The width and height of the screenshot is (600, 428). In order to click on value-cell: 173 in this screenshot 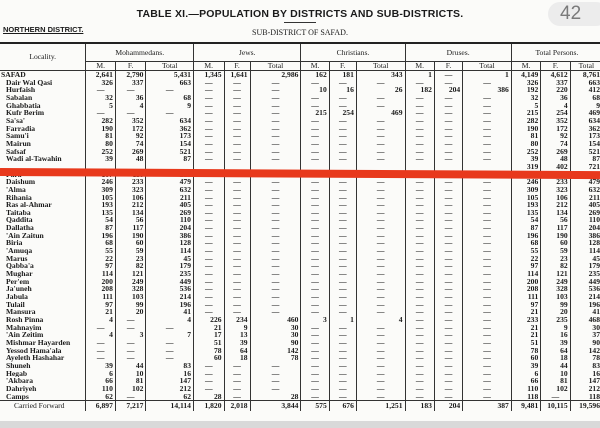, I will do `click(584, 136)`.